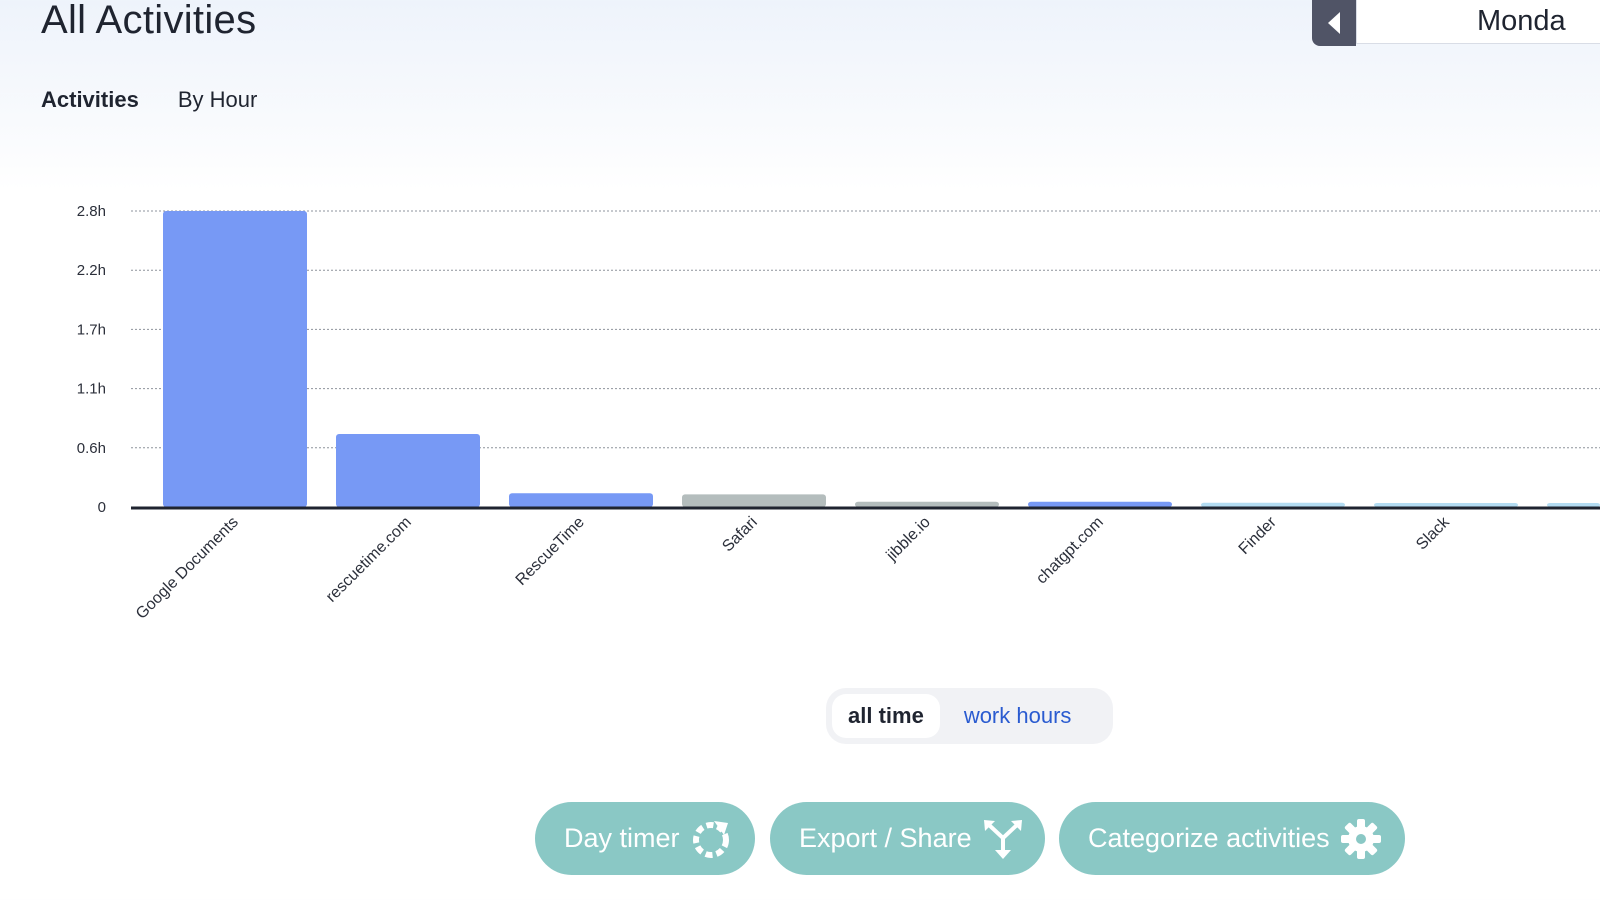  What do you see at coordinates (1209, 838) in the screenshot?
I see `categorize-activities-label: Categorize activities` at bounding box center [1209, 838].